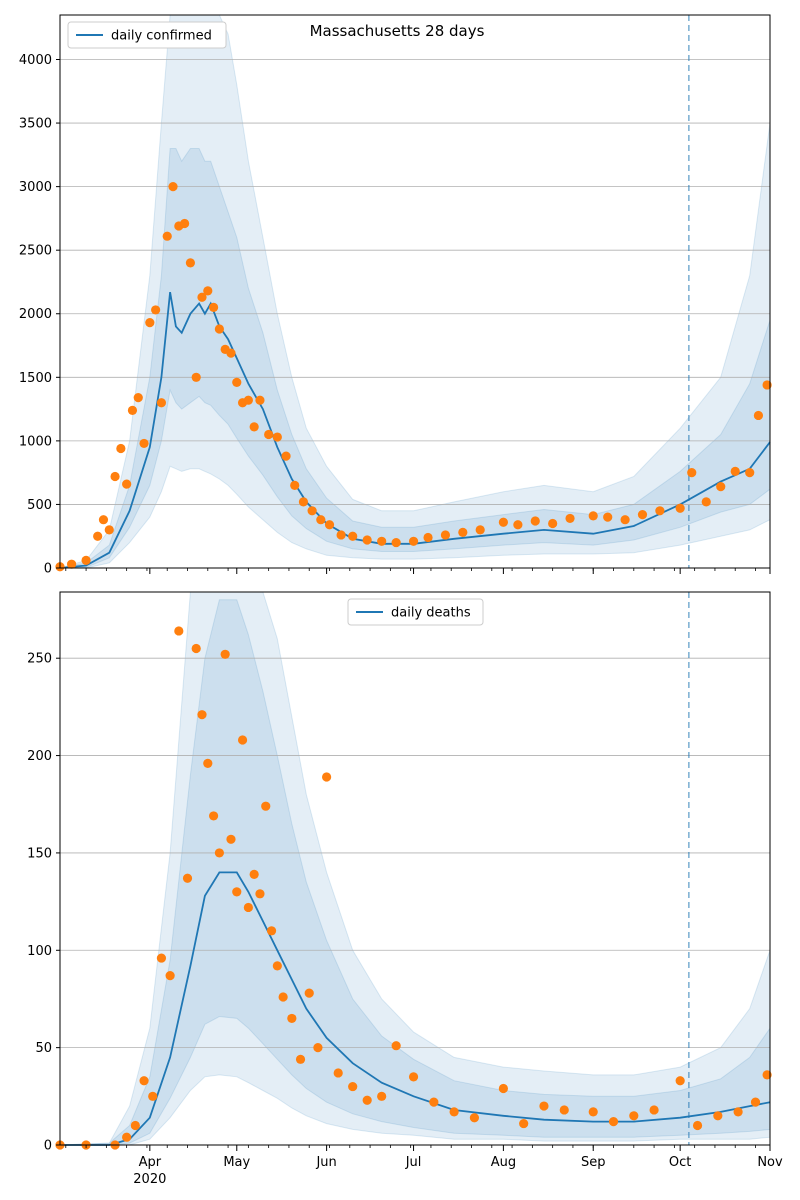  I want to click on x-axis-ticks, so click(418, 571).